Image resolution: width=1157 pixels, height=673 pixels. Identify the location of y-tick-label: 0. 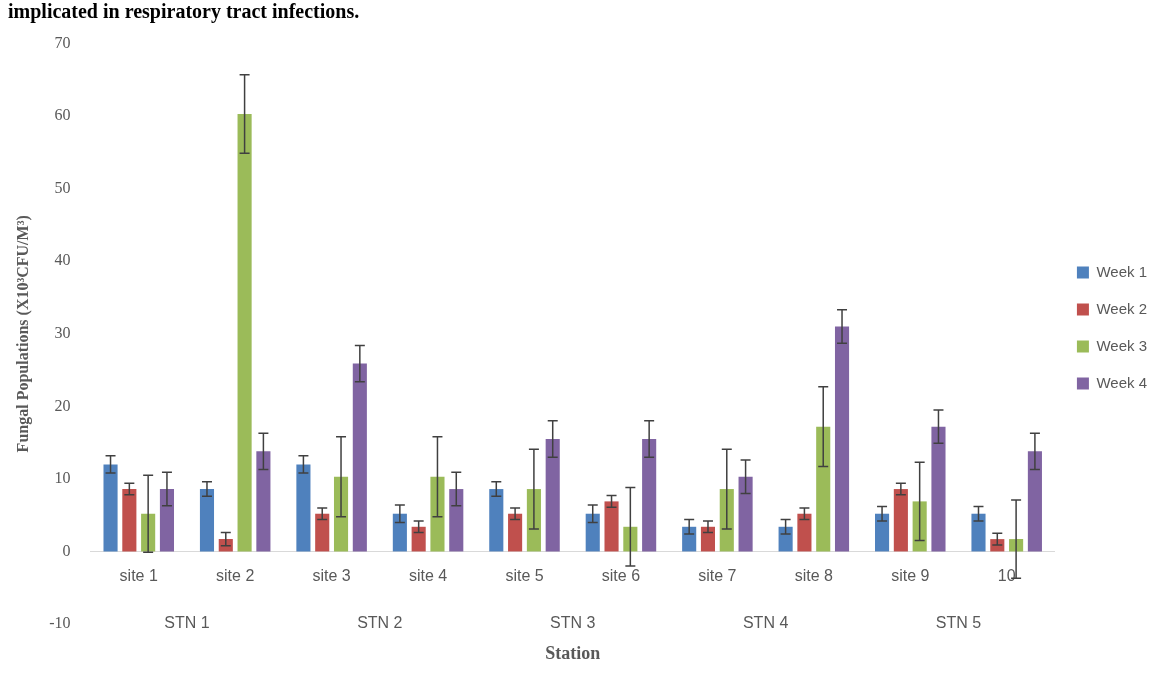
(66, 550).